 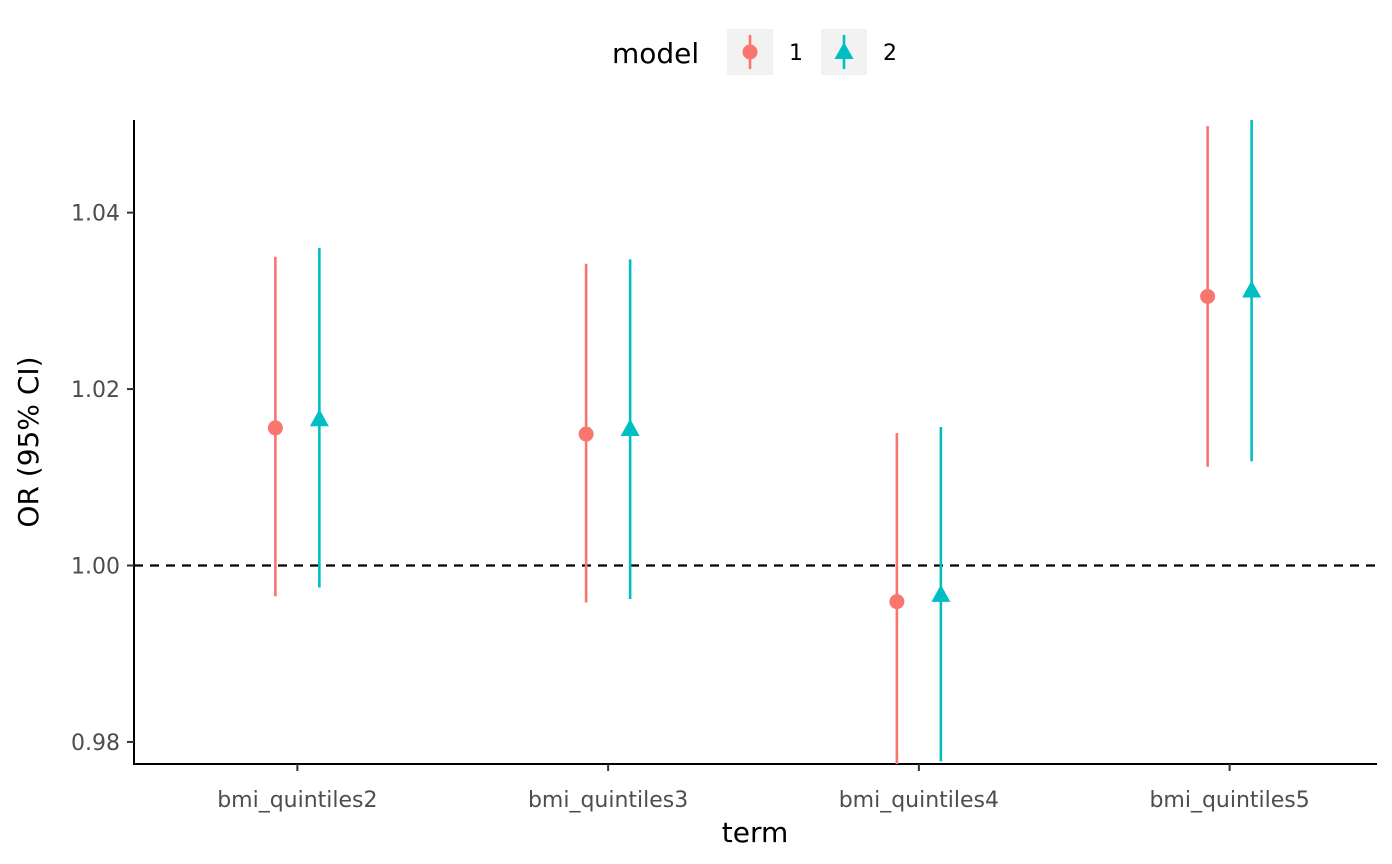 I want to click on y-axis-title: OR (95% CI), so click(x=28, y=441).